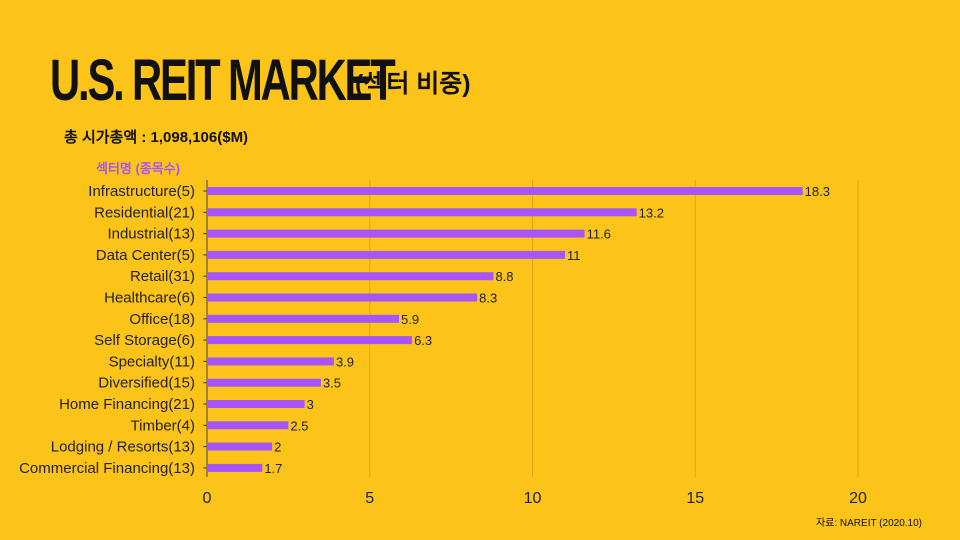 This screenshot has height=540, width=960. I want to click on value-label: 6.3, so click(423, 340).